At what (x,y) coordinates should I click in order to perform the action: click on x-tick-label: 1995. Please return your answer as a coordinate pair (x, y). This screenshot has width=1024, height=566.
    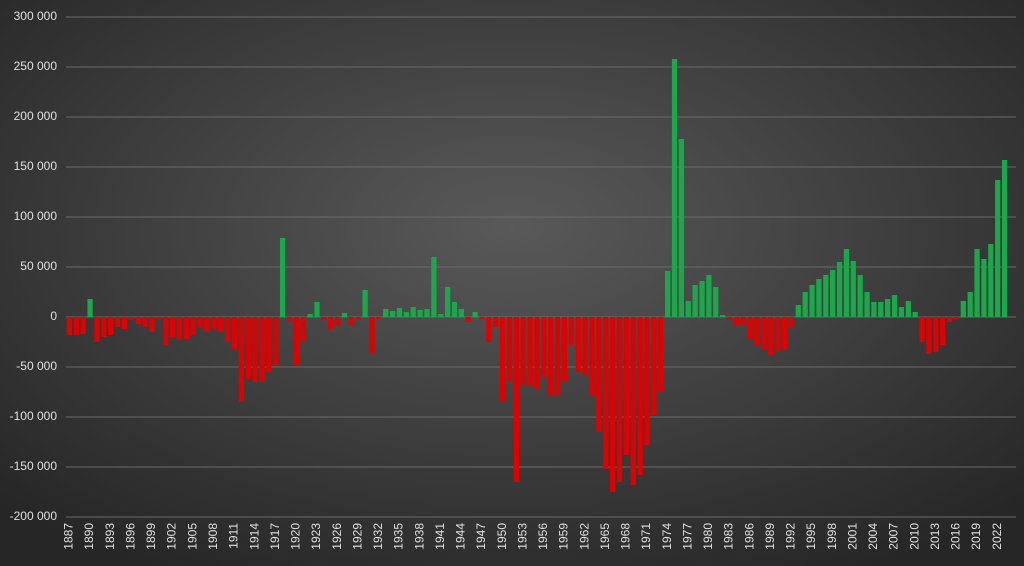
    Looking at the image, I should click on (811, 536).